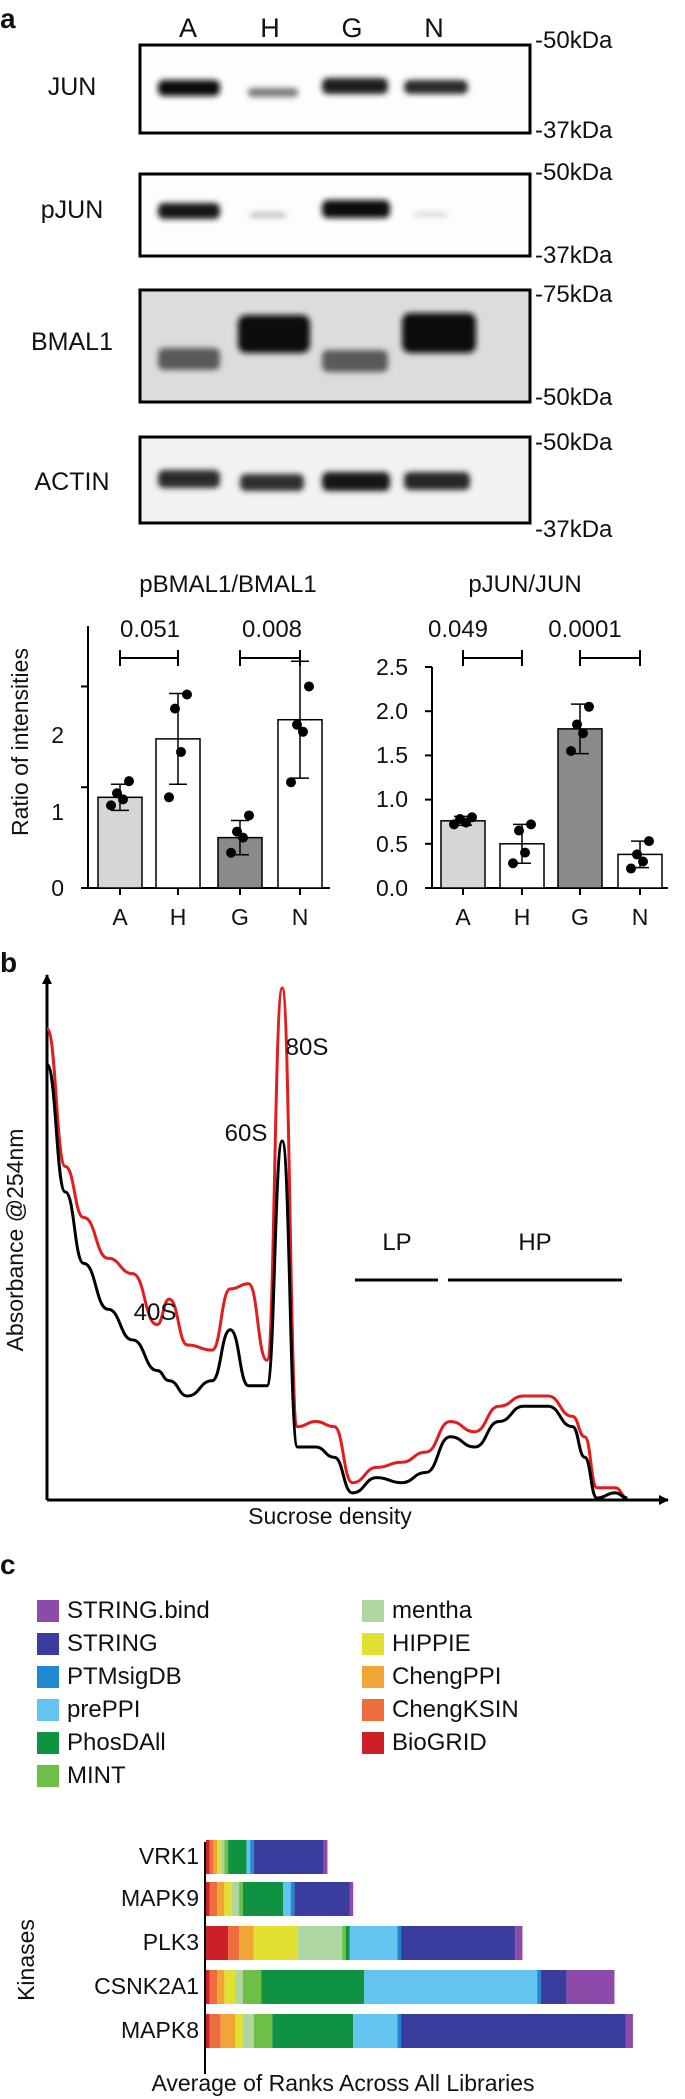 The image size is (685, 2099). What do you see at coordinates (240, 917) in the screenshot?
I see `x-tick-label: G` at bounding box center [240, 917].